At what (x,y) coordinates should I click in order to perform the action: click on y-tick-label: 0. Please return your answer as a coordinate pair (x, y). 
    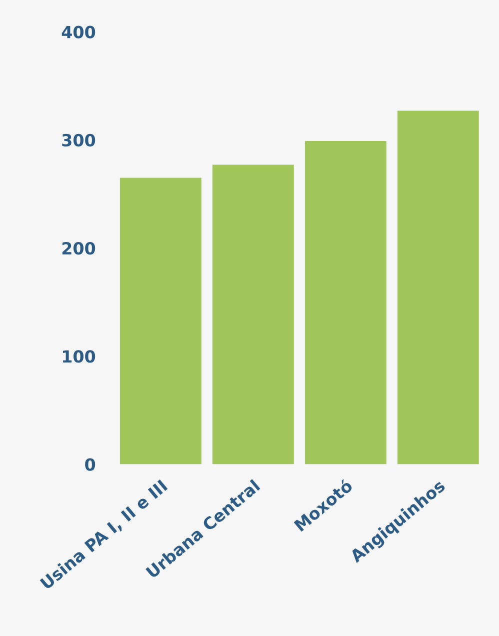
    Looking at the image, I should click on (90, 464).